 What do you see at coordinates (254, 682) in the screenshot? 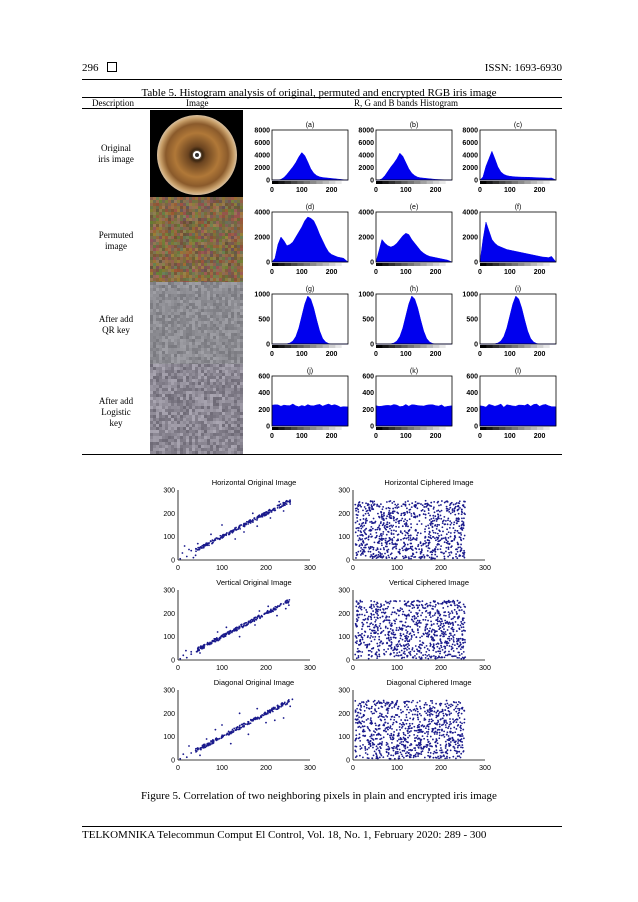
I see `scatter-title: Diagonal Original Image` at bounding box center [254, 682].